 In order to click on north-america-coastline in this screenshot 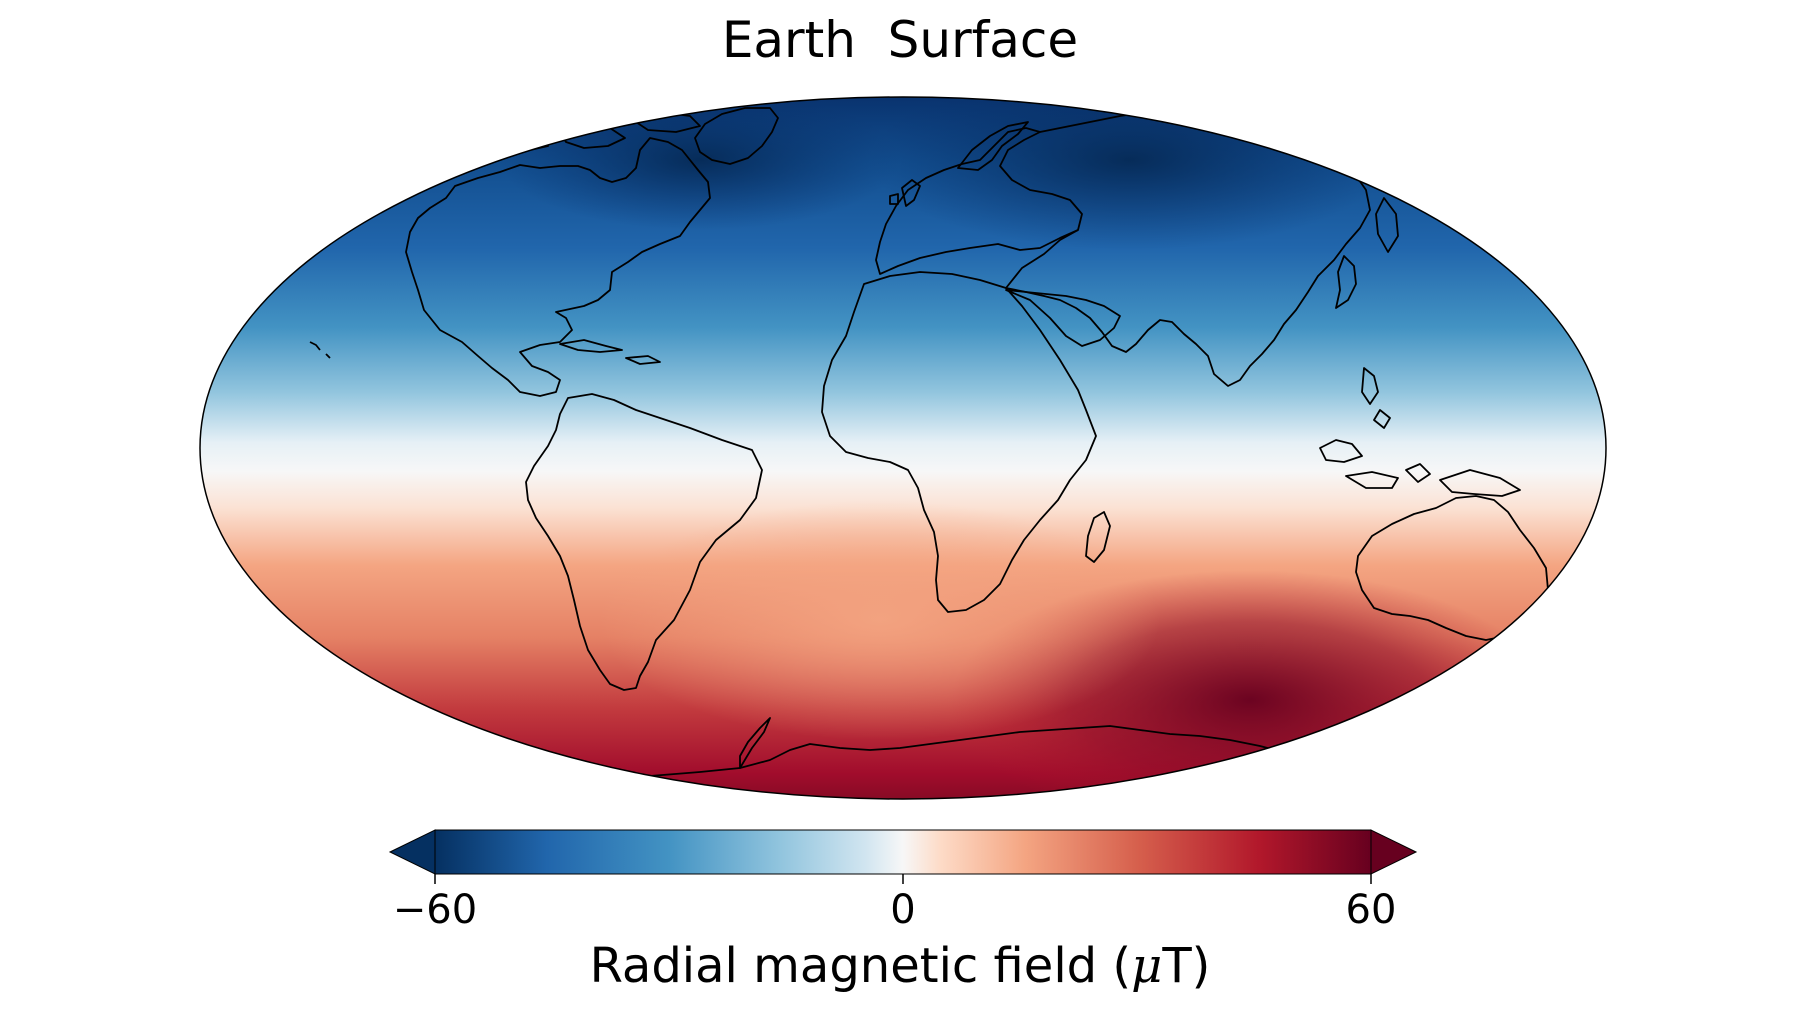, I will do `click(558, 267)`.